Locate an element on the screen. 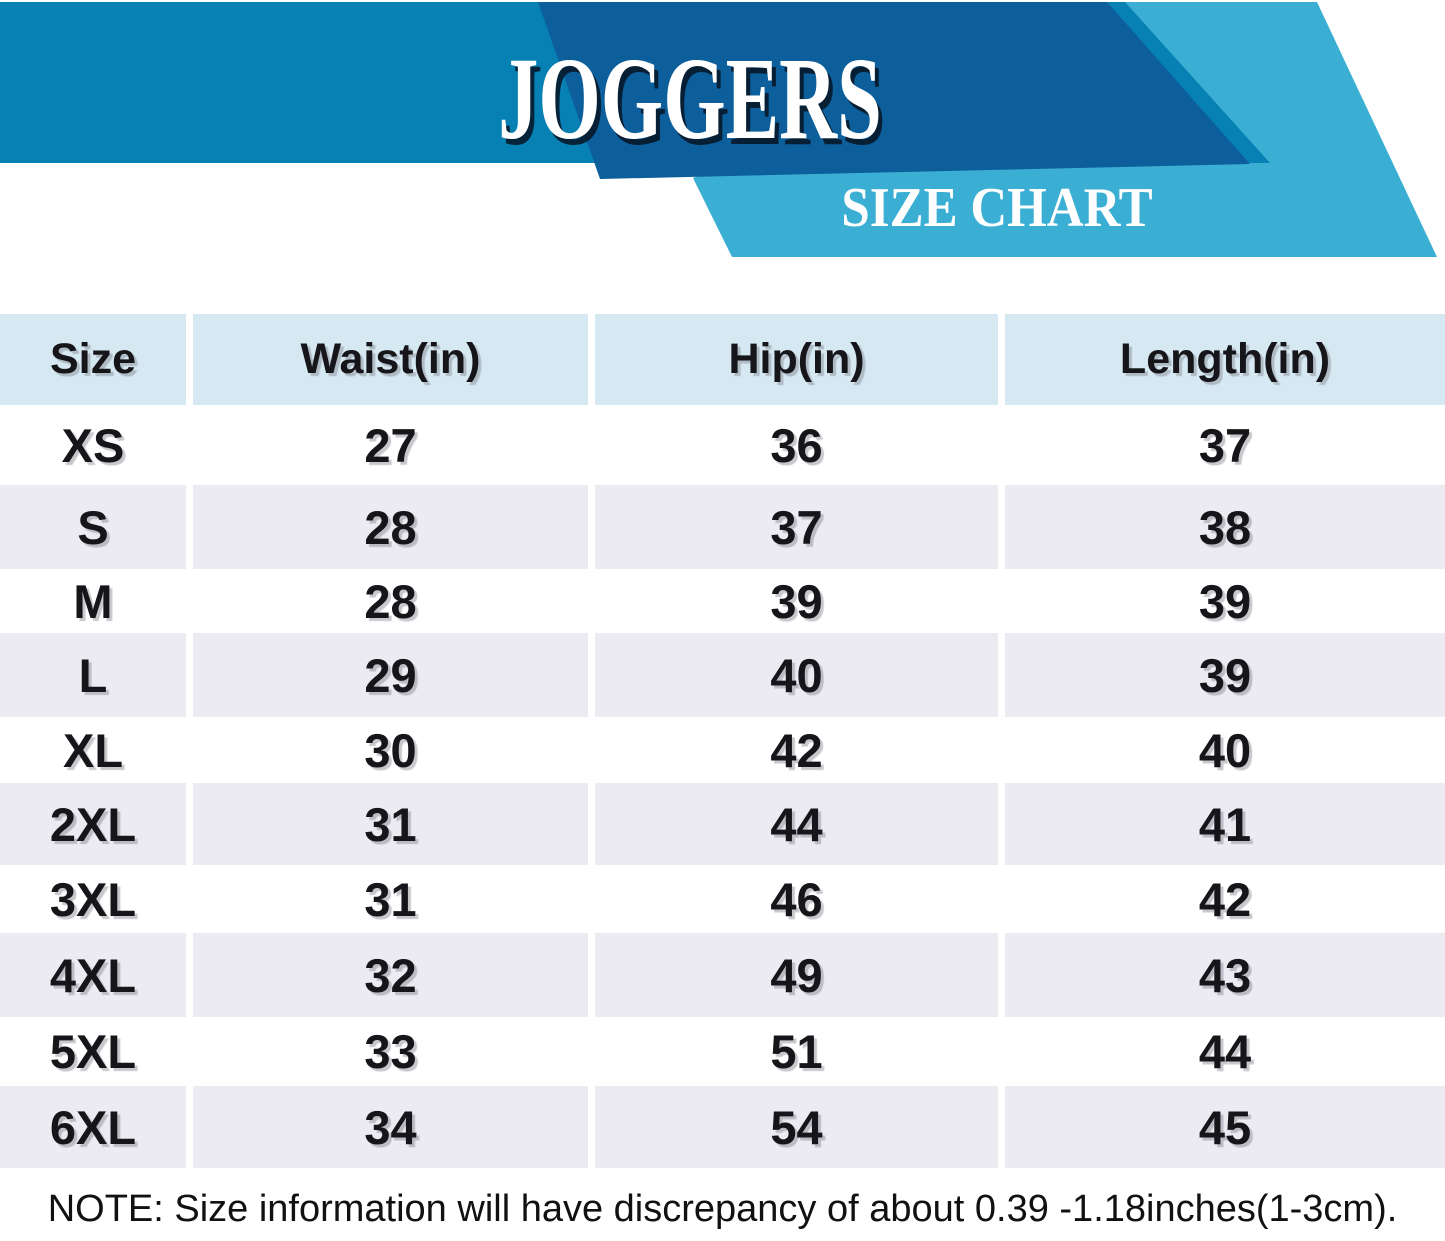 This screenshot has width=1445, height=1241. waist-cell: 27 is located at coordinates (390, 445).